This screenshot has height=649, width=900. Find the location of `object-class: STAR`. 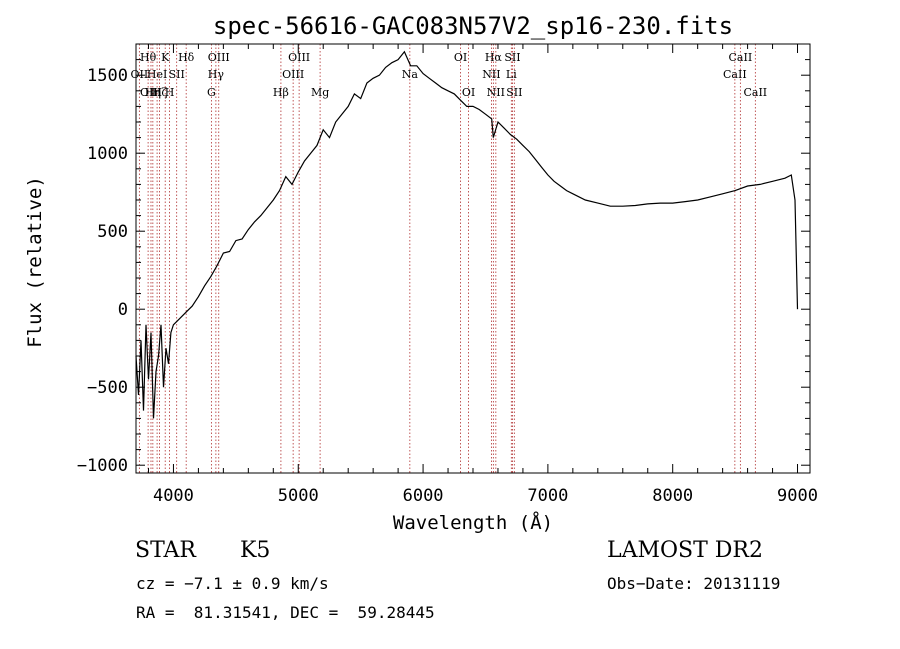

object-class: STAR is located at coordinates (165, 550).